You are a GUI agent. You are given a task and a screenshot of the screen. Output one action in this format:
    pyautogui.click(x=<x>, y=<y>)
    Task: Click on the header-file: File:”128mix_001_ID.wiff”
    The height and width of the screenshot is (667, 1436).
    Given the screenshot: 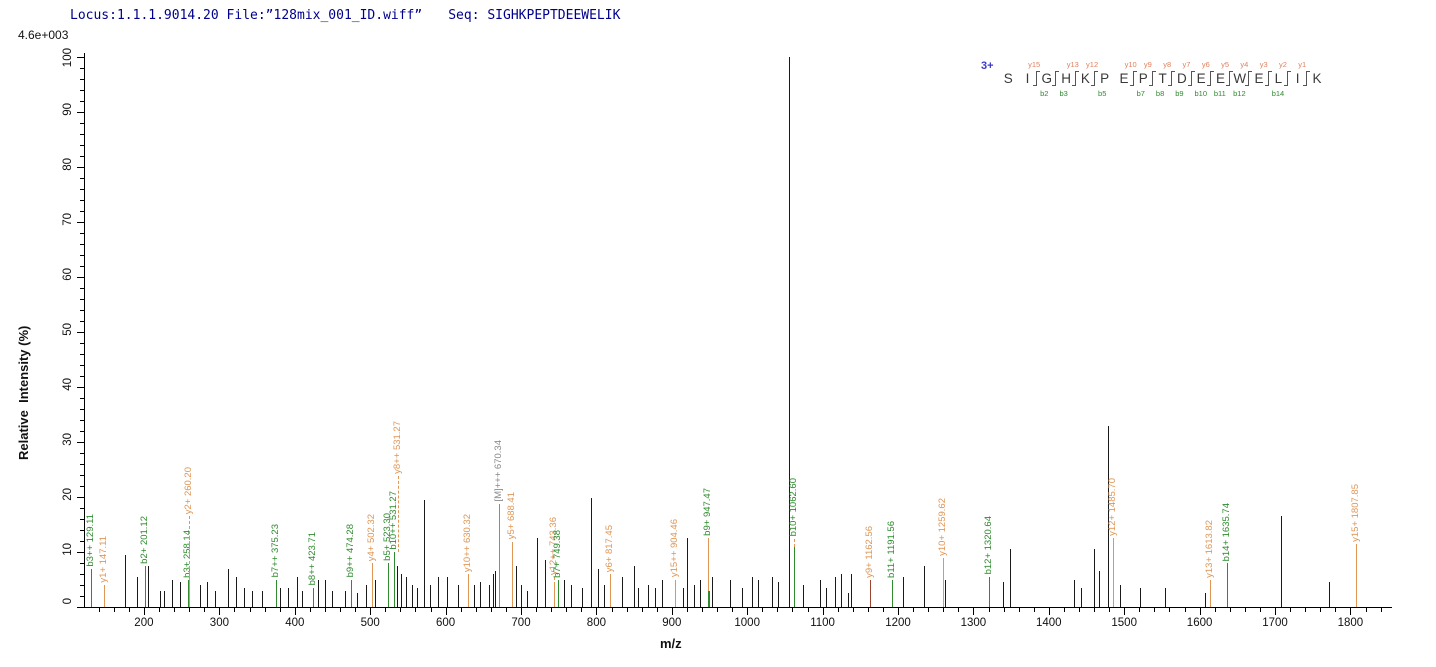 What is the action you would take?
    pyautogui.click(x=324, y=15)
    